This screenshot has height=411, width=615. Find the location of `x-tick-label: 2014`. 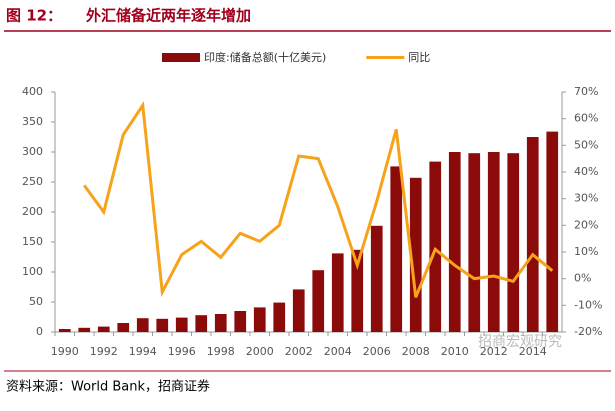

x-tick-label: 2014 is located at coordinates (533, 351).